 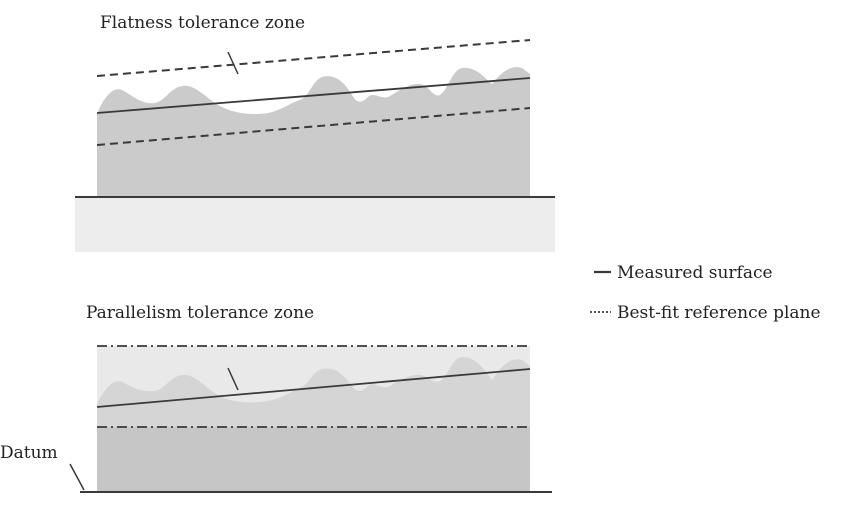 I want to click on parallelism-best-fit-plane, so click(x=313, y=388).